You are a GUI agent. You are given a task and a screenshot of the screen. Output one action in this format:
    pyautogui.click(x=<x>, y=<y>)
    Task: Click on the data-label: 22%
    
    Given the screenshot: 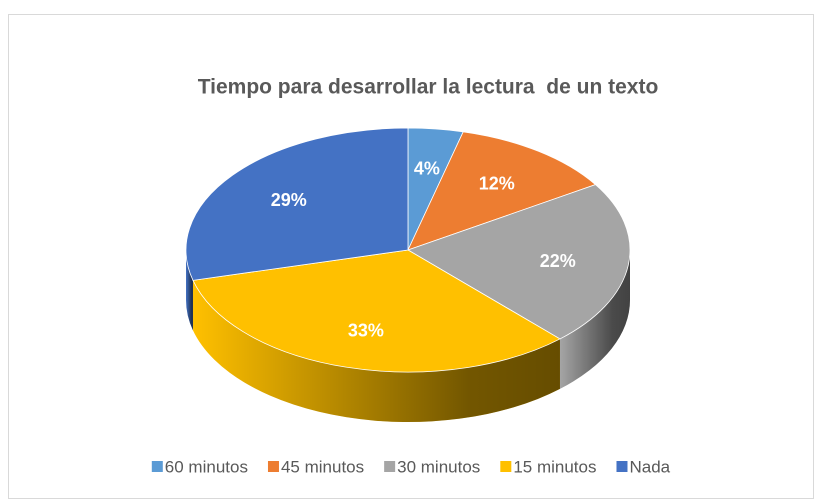 What is the action you would take?
    pyautogui.click(x=558, y=261)
    